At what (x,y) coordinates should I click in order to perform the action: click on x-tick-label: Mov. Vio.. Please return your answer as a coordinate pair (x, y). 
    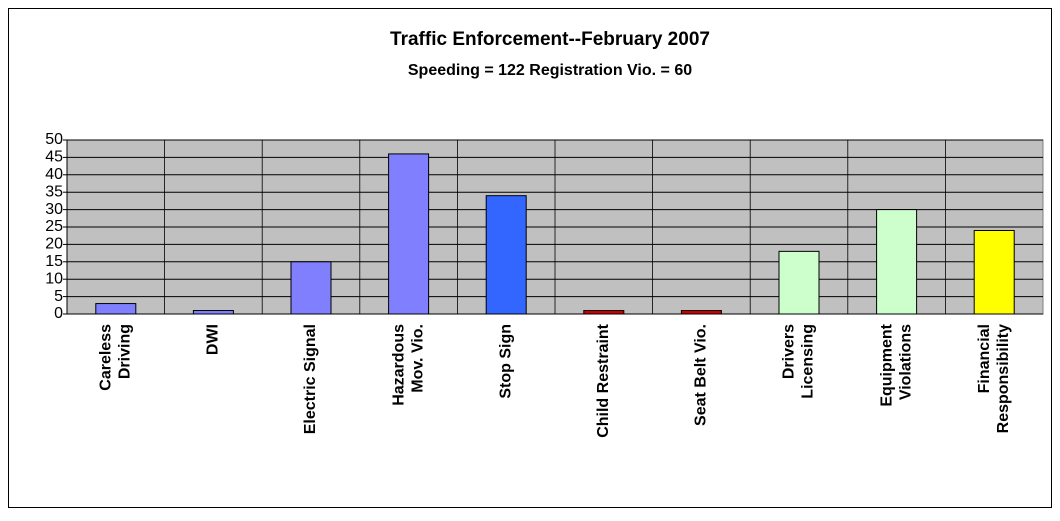
    Looking at the image, I should click on (417, 358).